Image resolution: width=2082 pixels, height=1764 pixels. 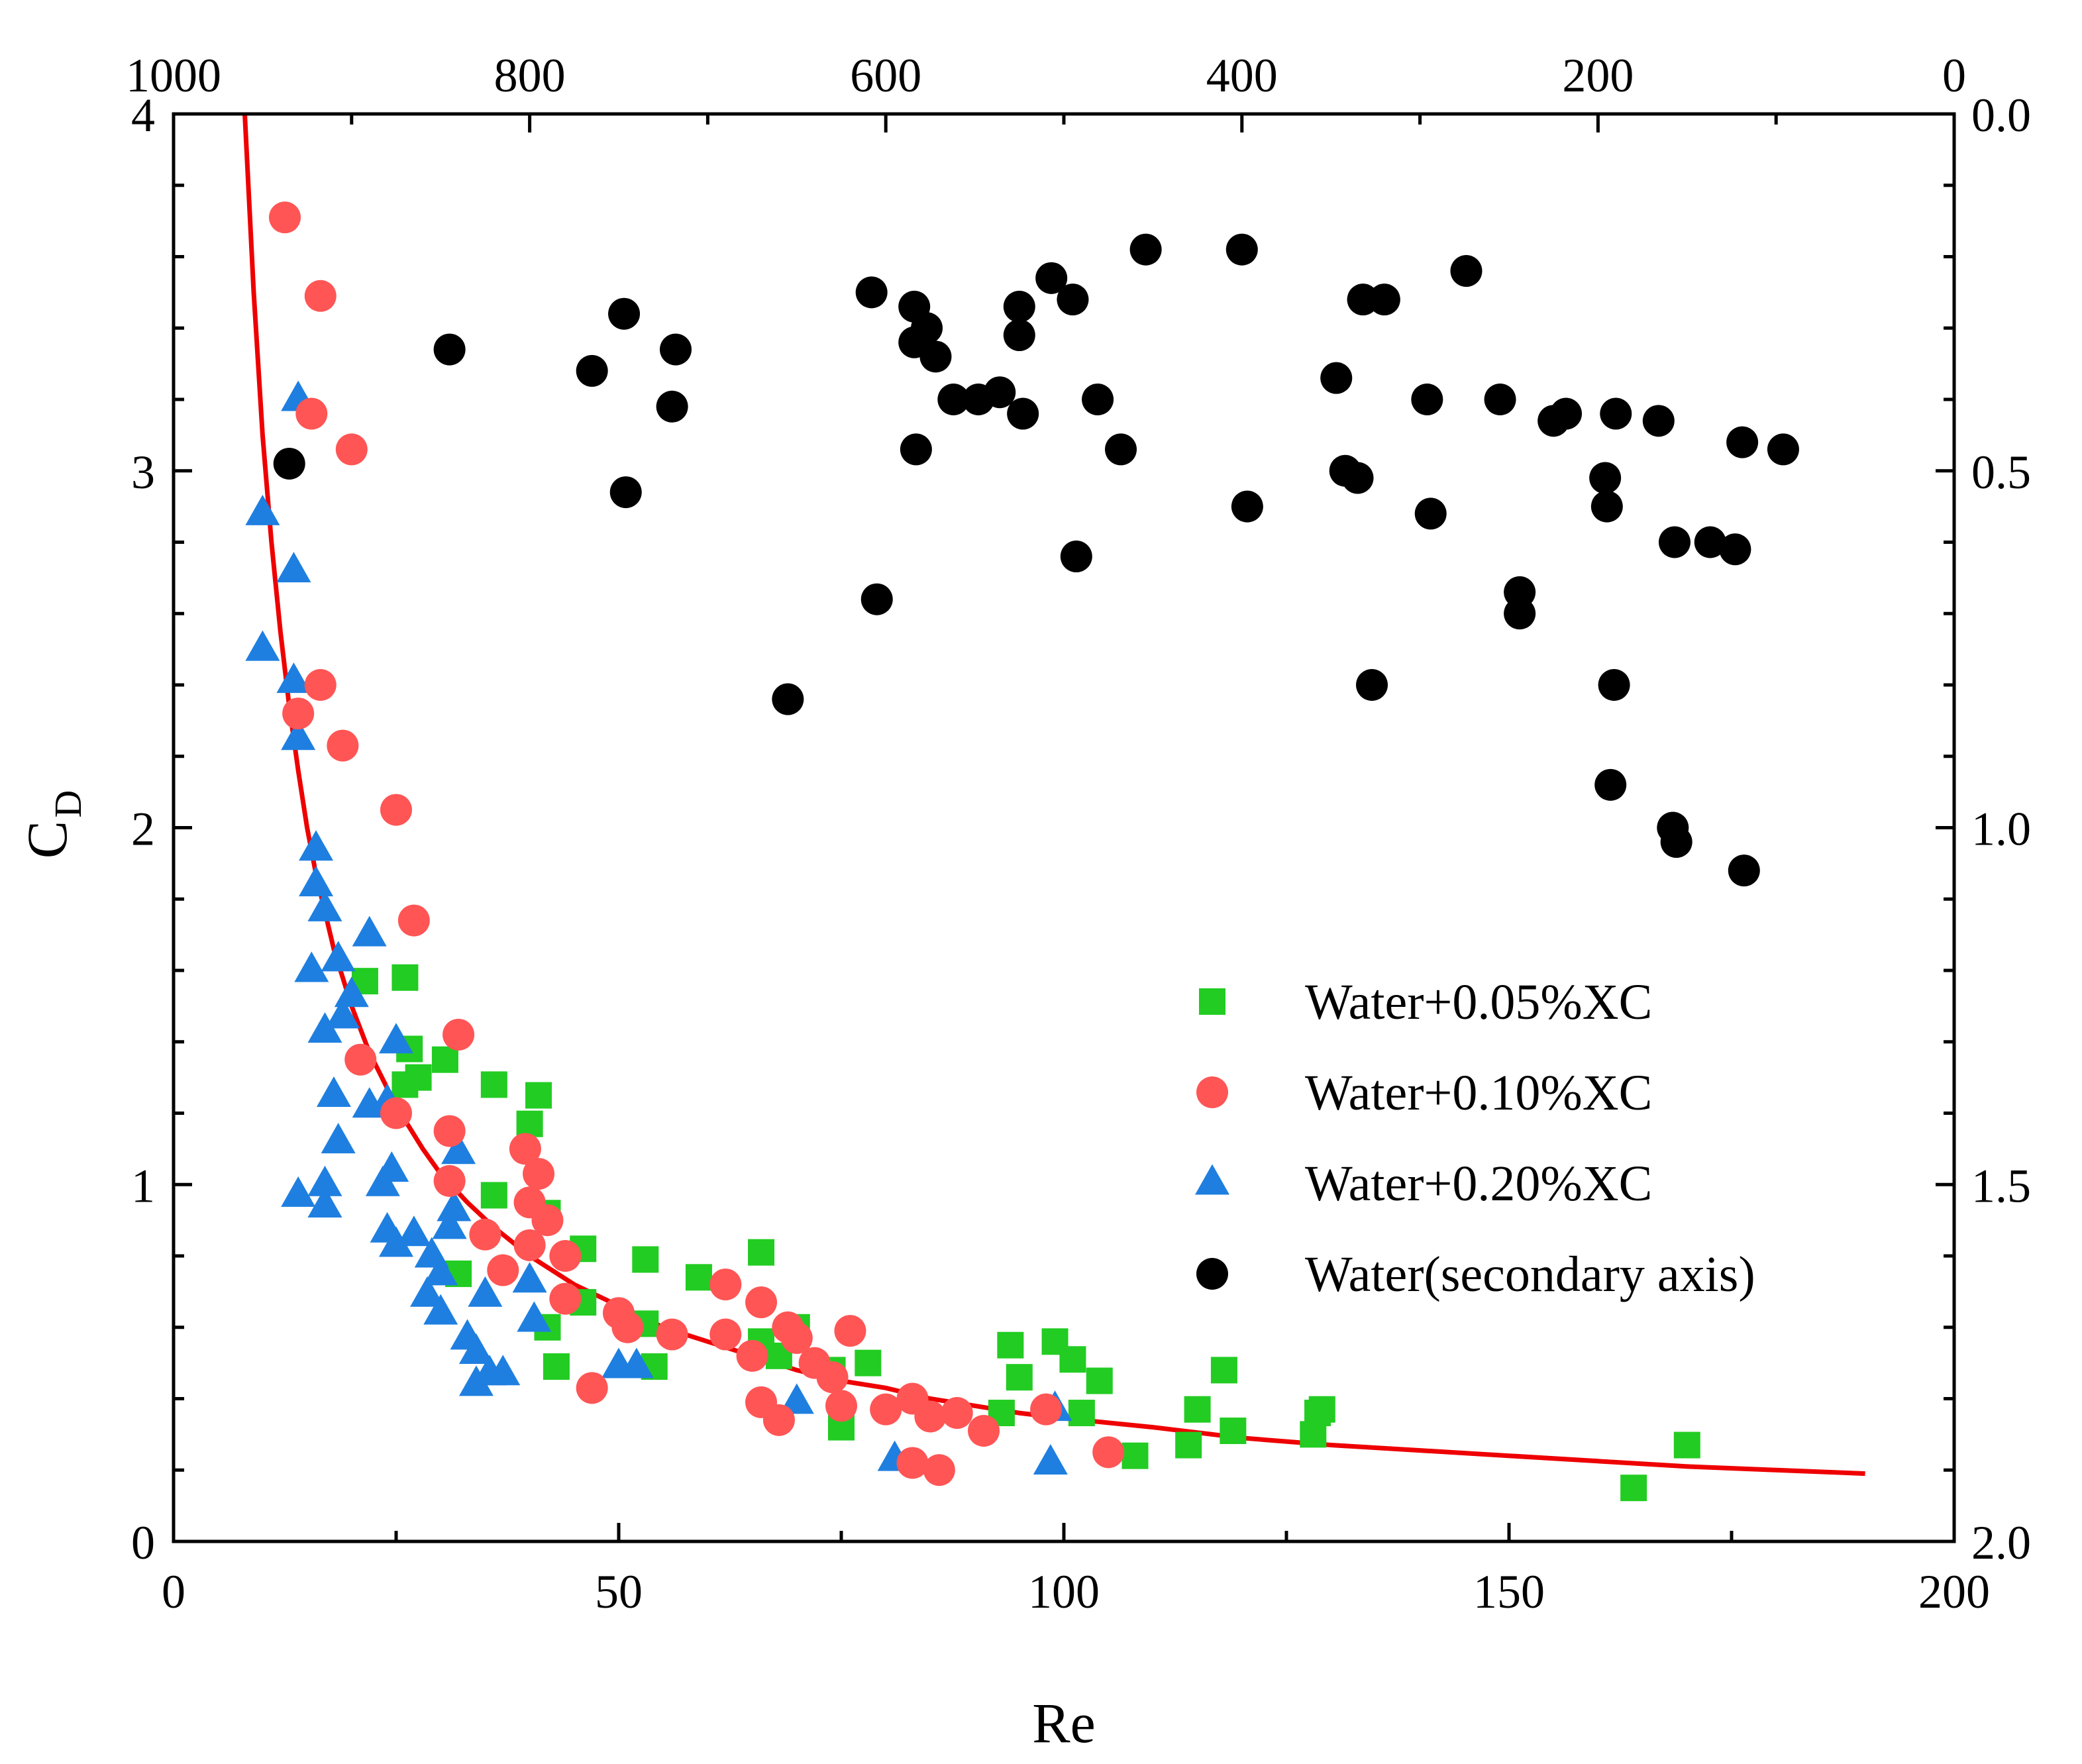 I want to click on x2-tick-label: 400, so click(x=1242, y=75).